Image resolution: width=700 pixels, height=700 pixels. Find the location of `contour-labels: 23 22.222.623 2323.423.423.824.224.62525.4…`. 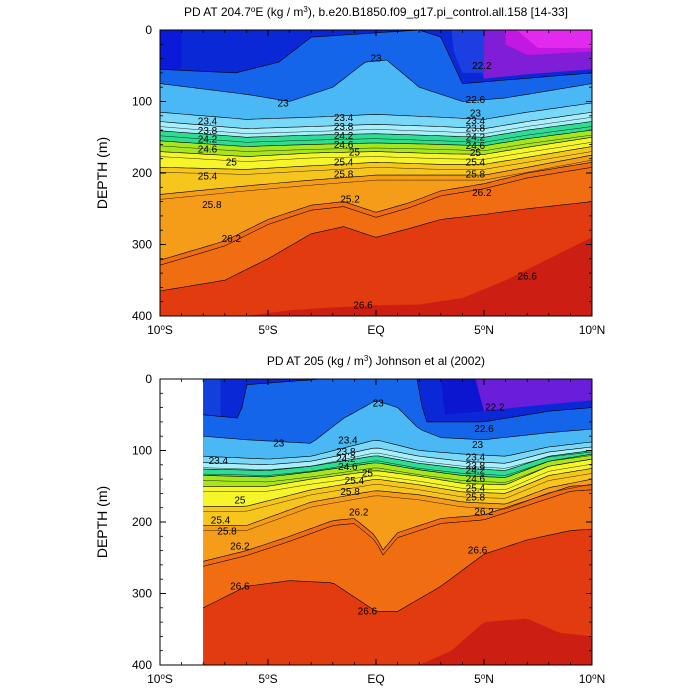

contour-labels: 23 22.222.623 2323.423.423.824.224.62525.4… is located at coordinates (357, 507).